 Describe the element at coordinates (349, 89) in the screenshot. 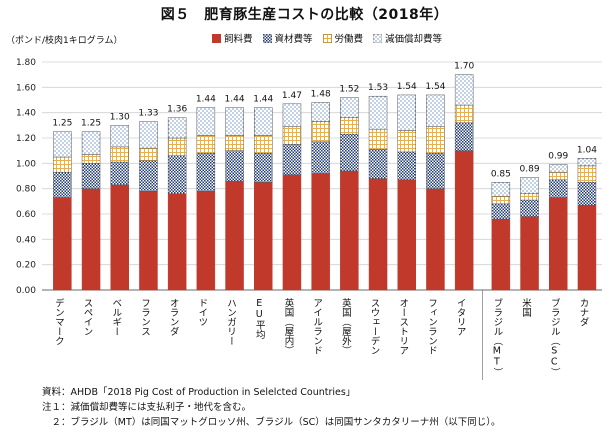

I see `bar-total-label: 1.52` at that location.